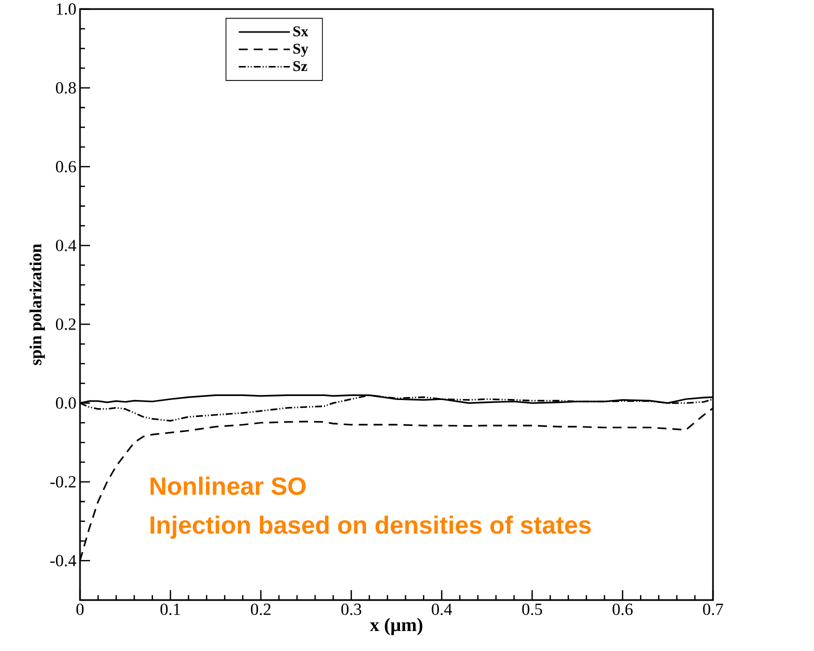 The height and width of the screenshot is (651, 814). What do you see at coordinates (66, 88) in the screenshot?
I see `y-tick-label: 0.8` at bounding box center [66, 88].